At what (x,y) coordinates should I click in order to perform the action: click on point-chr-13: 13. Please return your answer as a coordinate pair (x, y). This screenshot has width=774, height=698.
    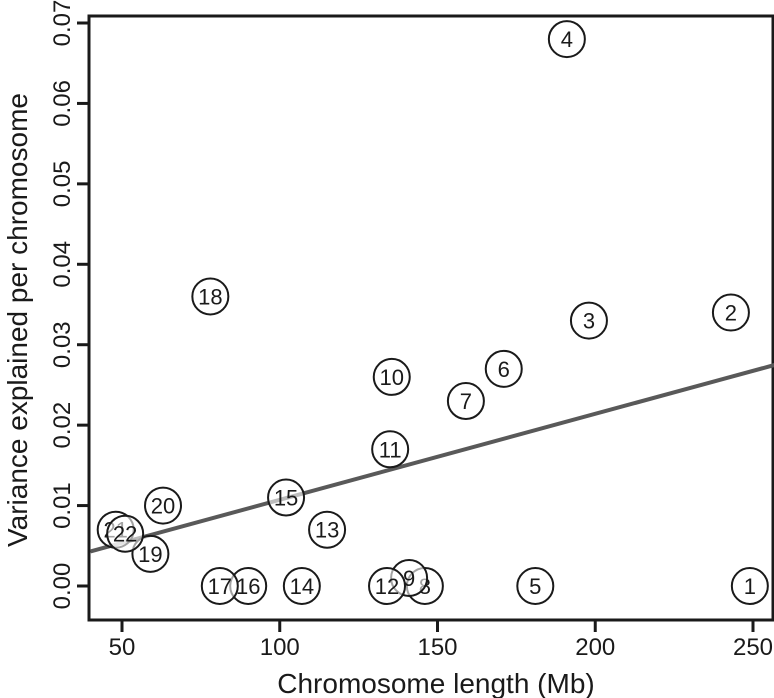
    Looking at the image, I should click on (327, 529).